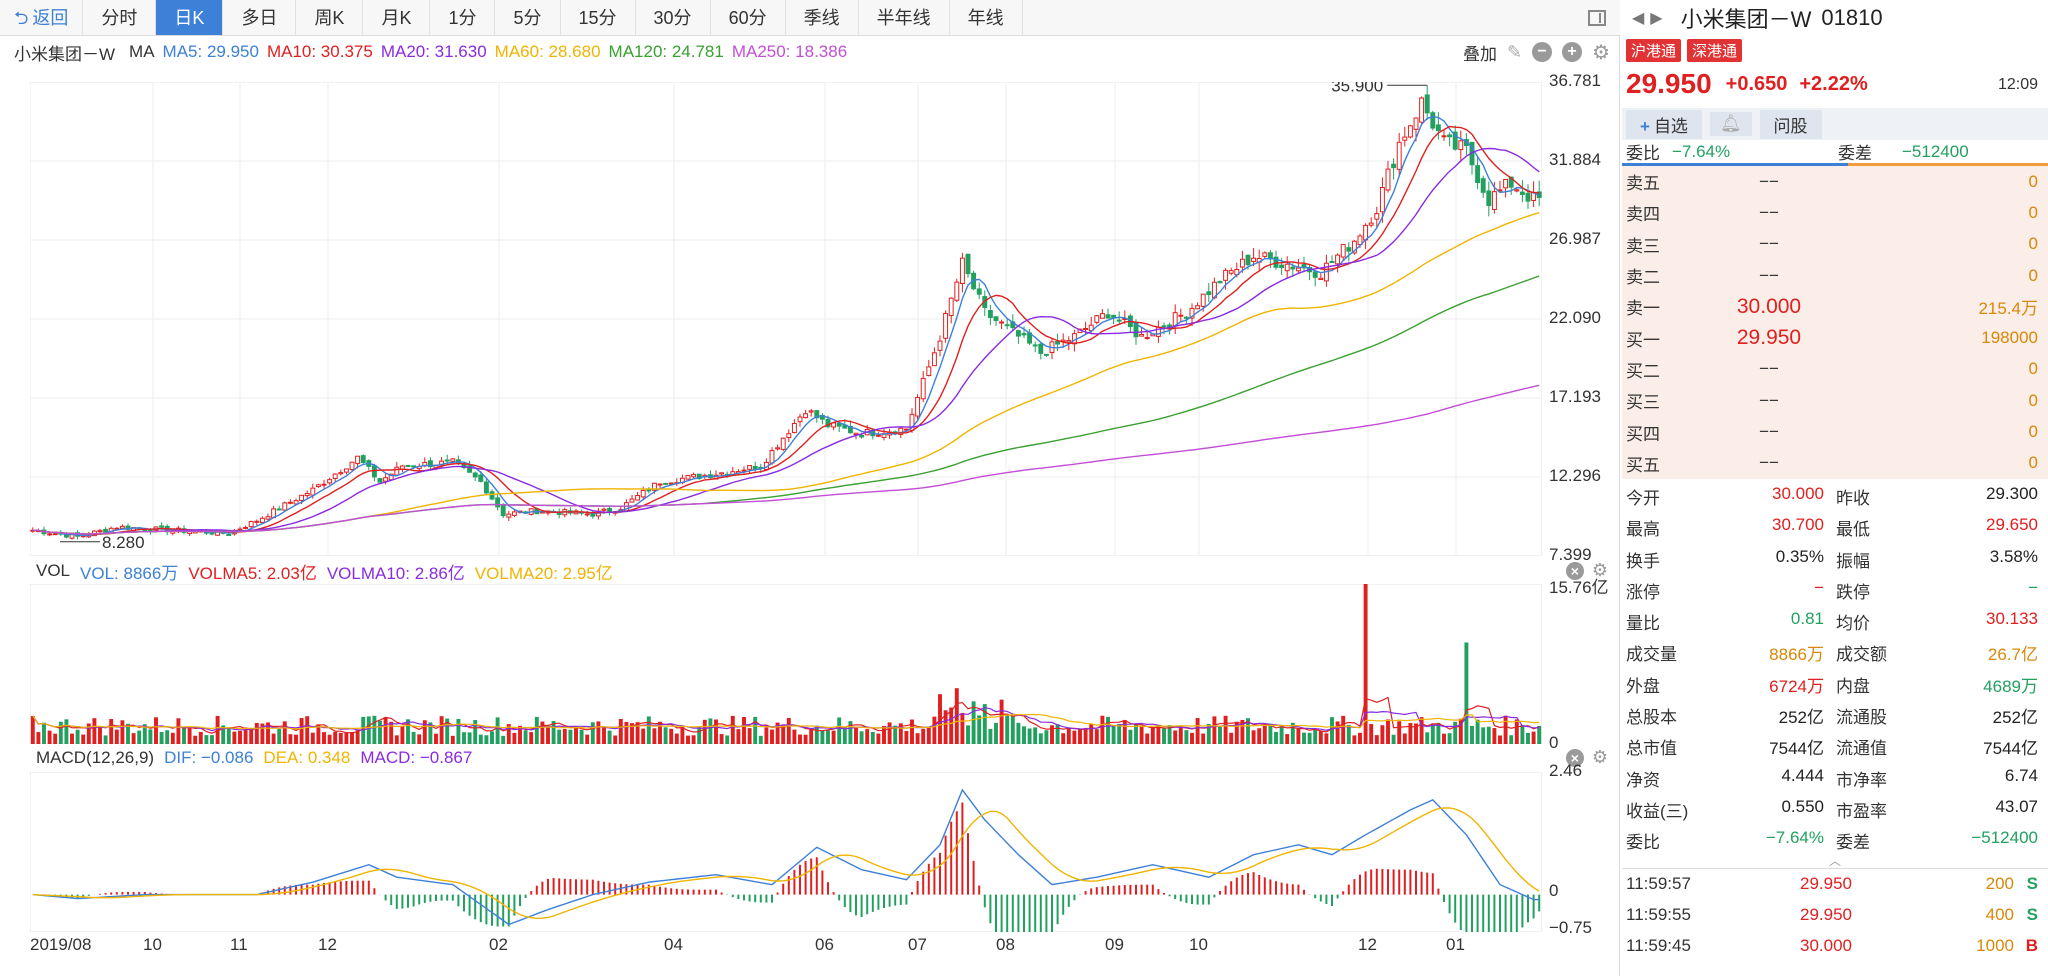  I want to click on order-level-label: 买二, so click(1643, 371).